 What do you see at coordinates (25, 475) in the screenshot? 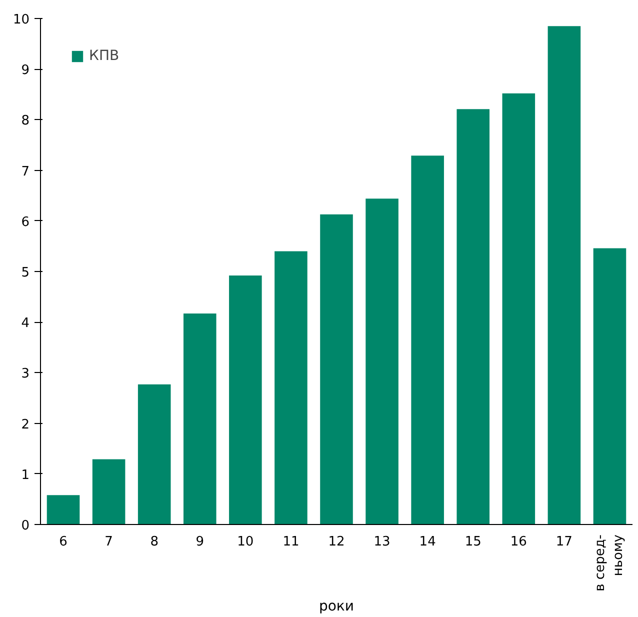
I see `y-tick-label: 1` at bounding box center [25, 475].